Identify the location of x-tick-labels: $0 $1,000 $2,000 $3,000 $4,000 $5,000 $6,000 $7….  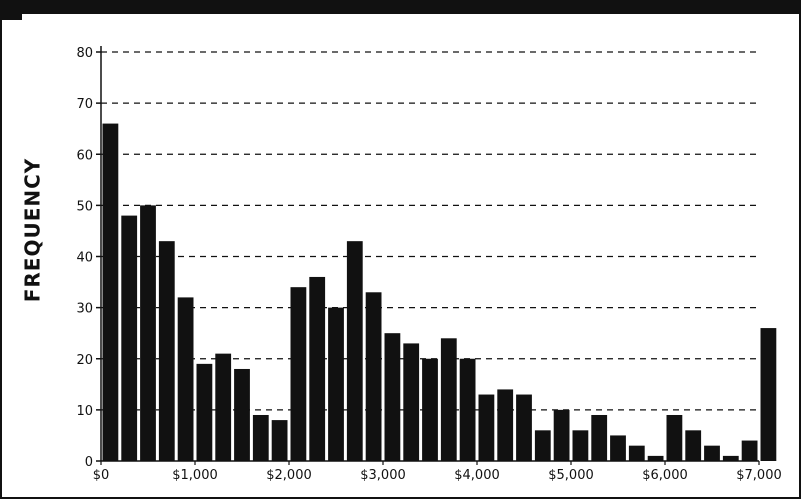
(437, 475).